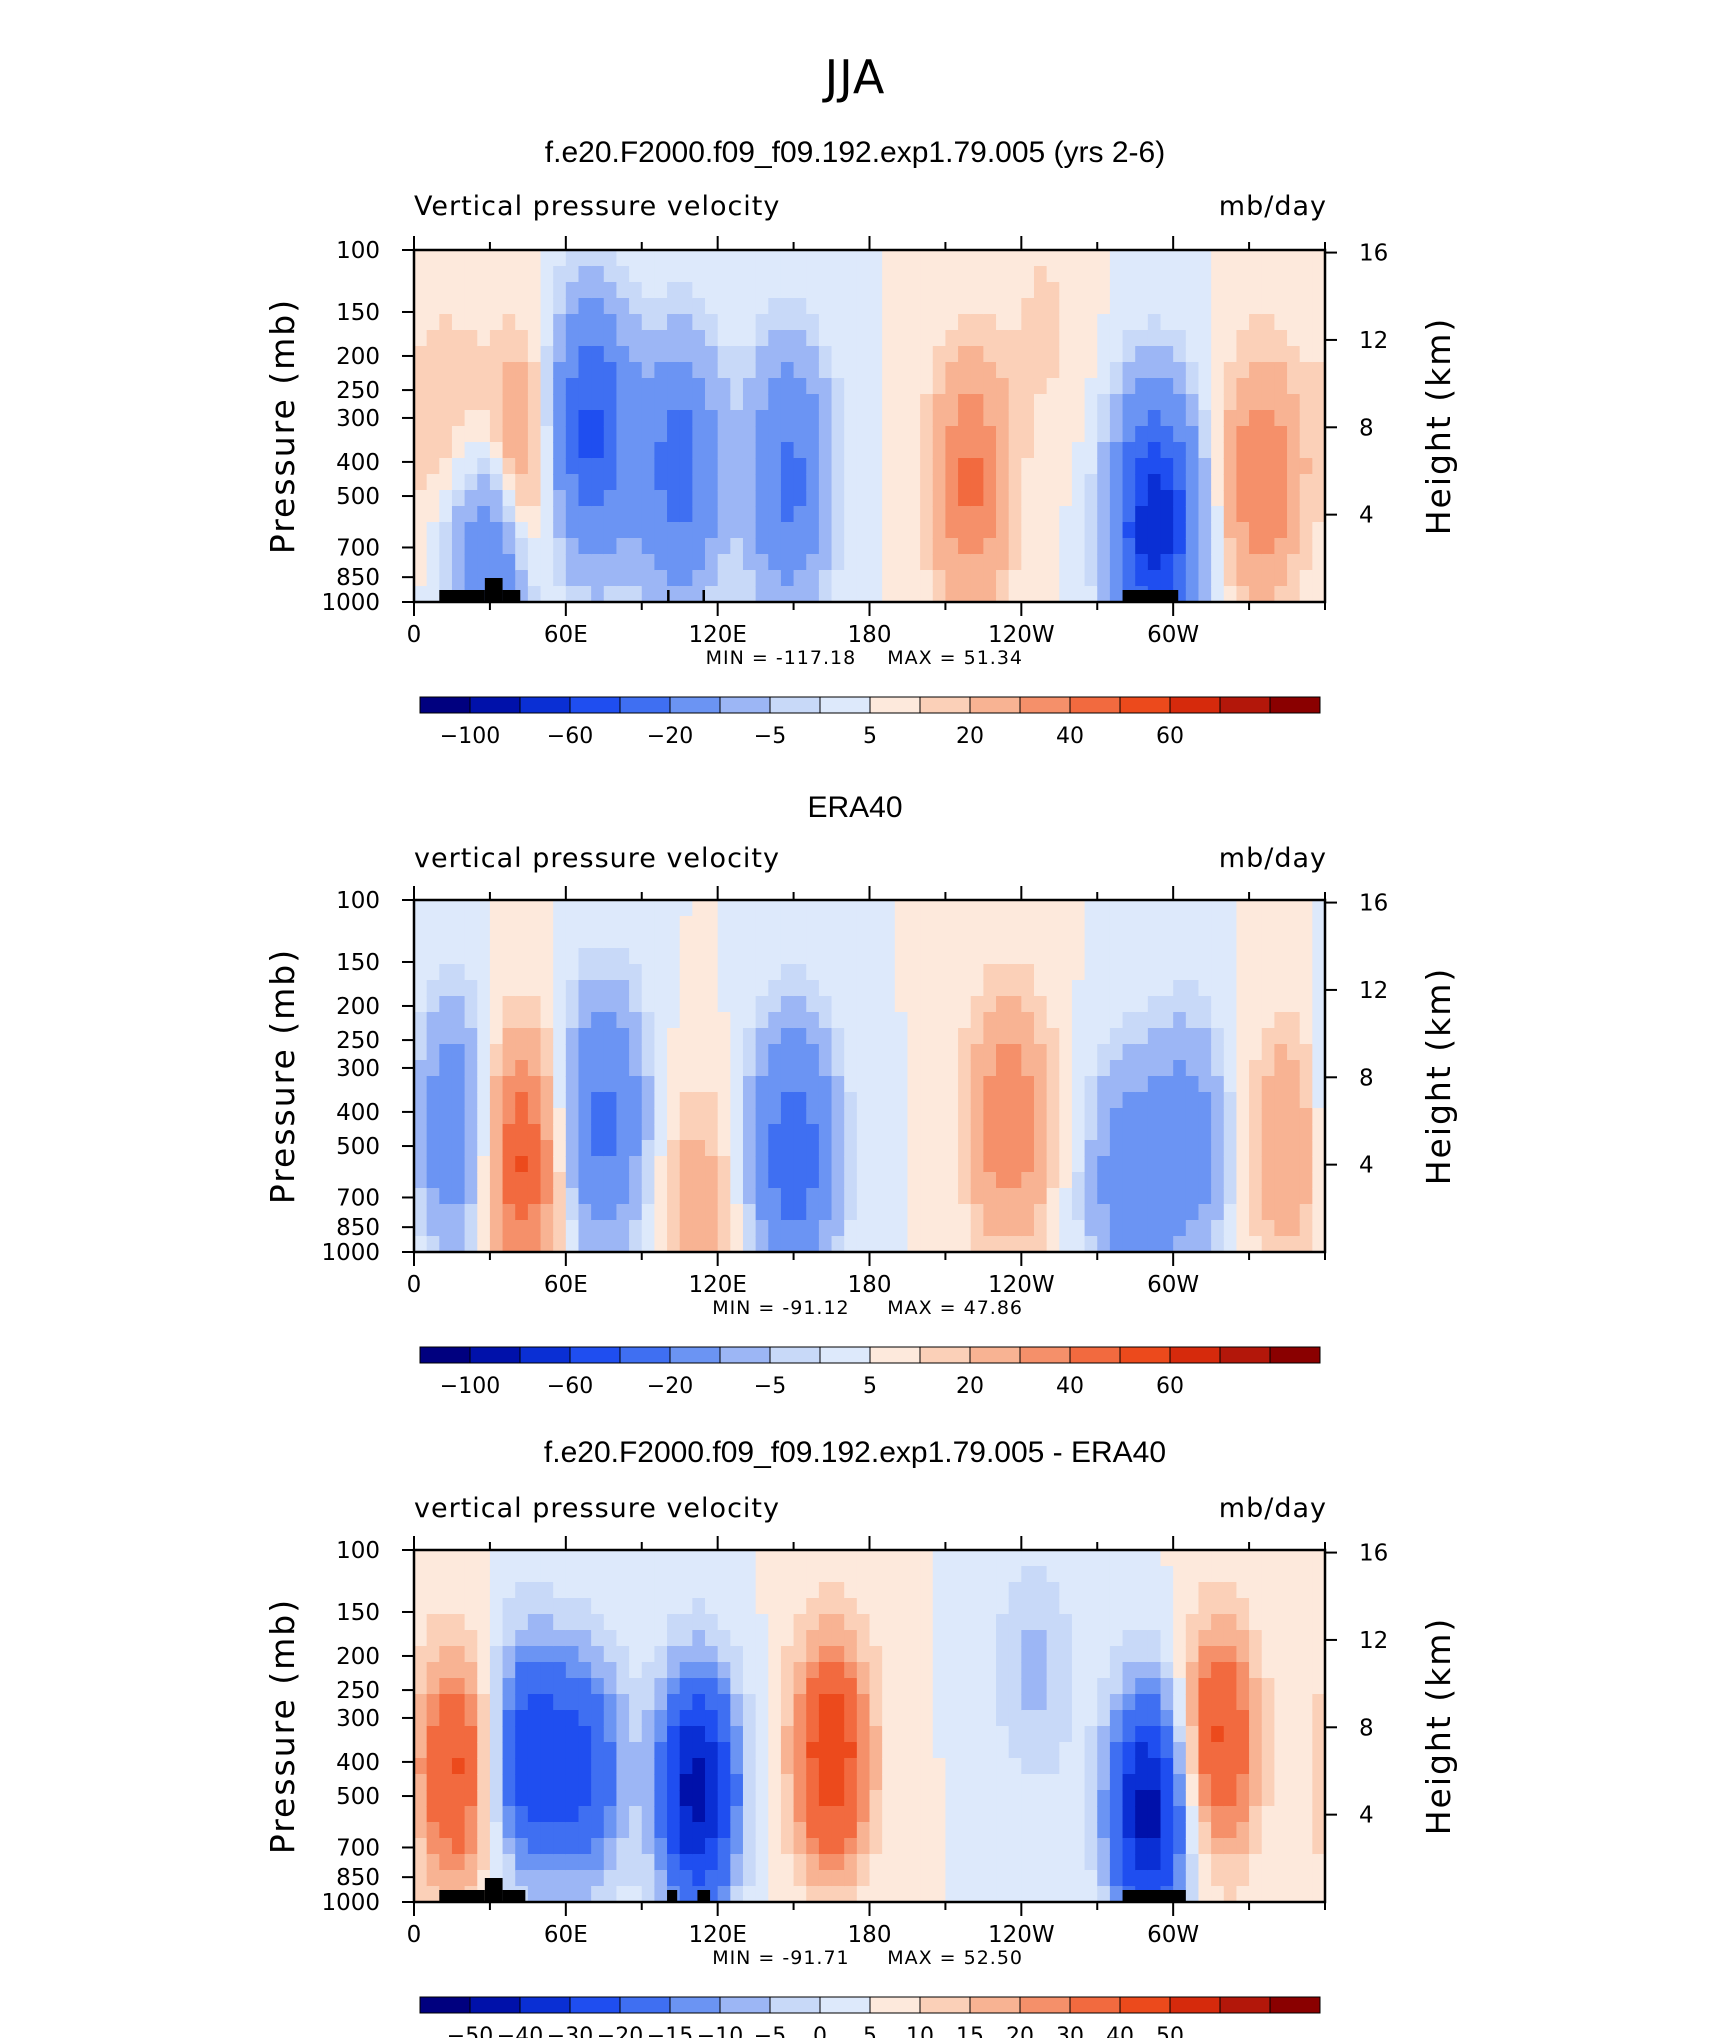  Describe the element at coordinates (780, 1308) in the screenshot. I see `min-label: MIN = -91.12` at that location.